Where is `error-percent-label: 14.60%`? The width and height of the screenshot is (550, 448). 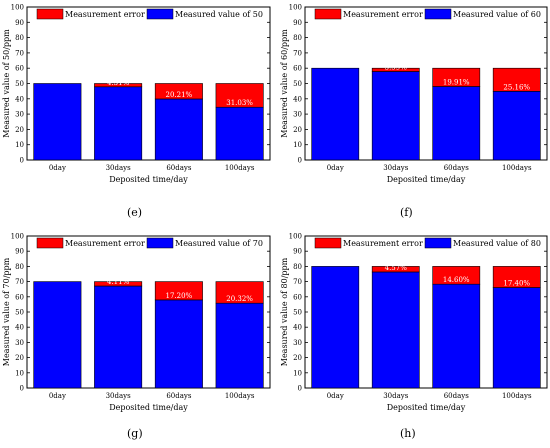
error-percent-label: 14.60% is located at coordinates (456, 280).